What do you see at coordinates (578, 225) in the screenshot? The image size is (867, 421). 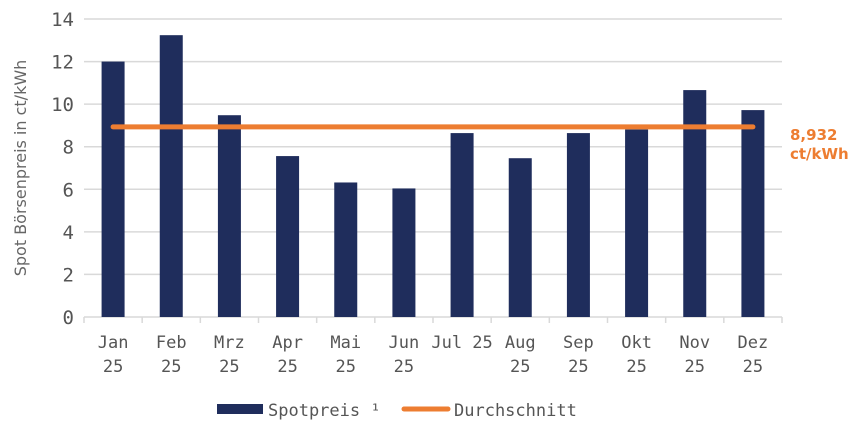 I see `bar-sep` at bounding box center [578, 225].